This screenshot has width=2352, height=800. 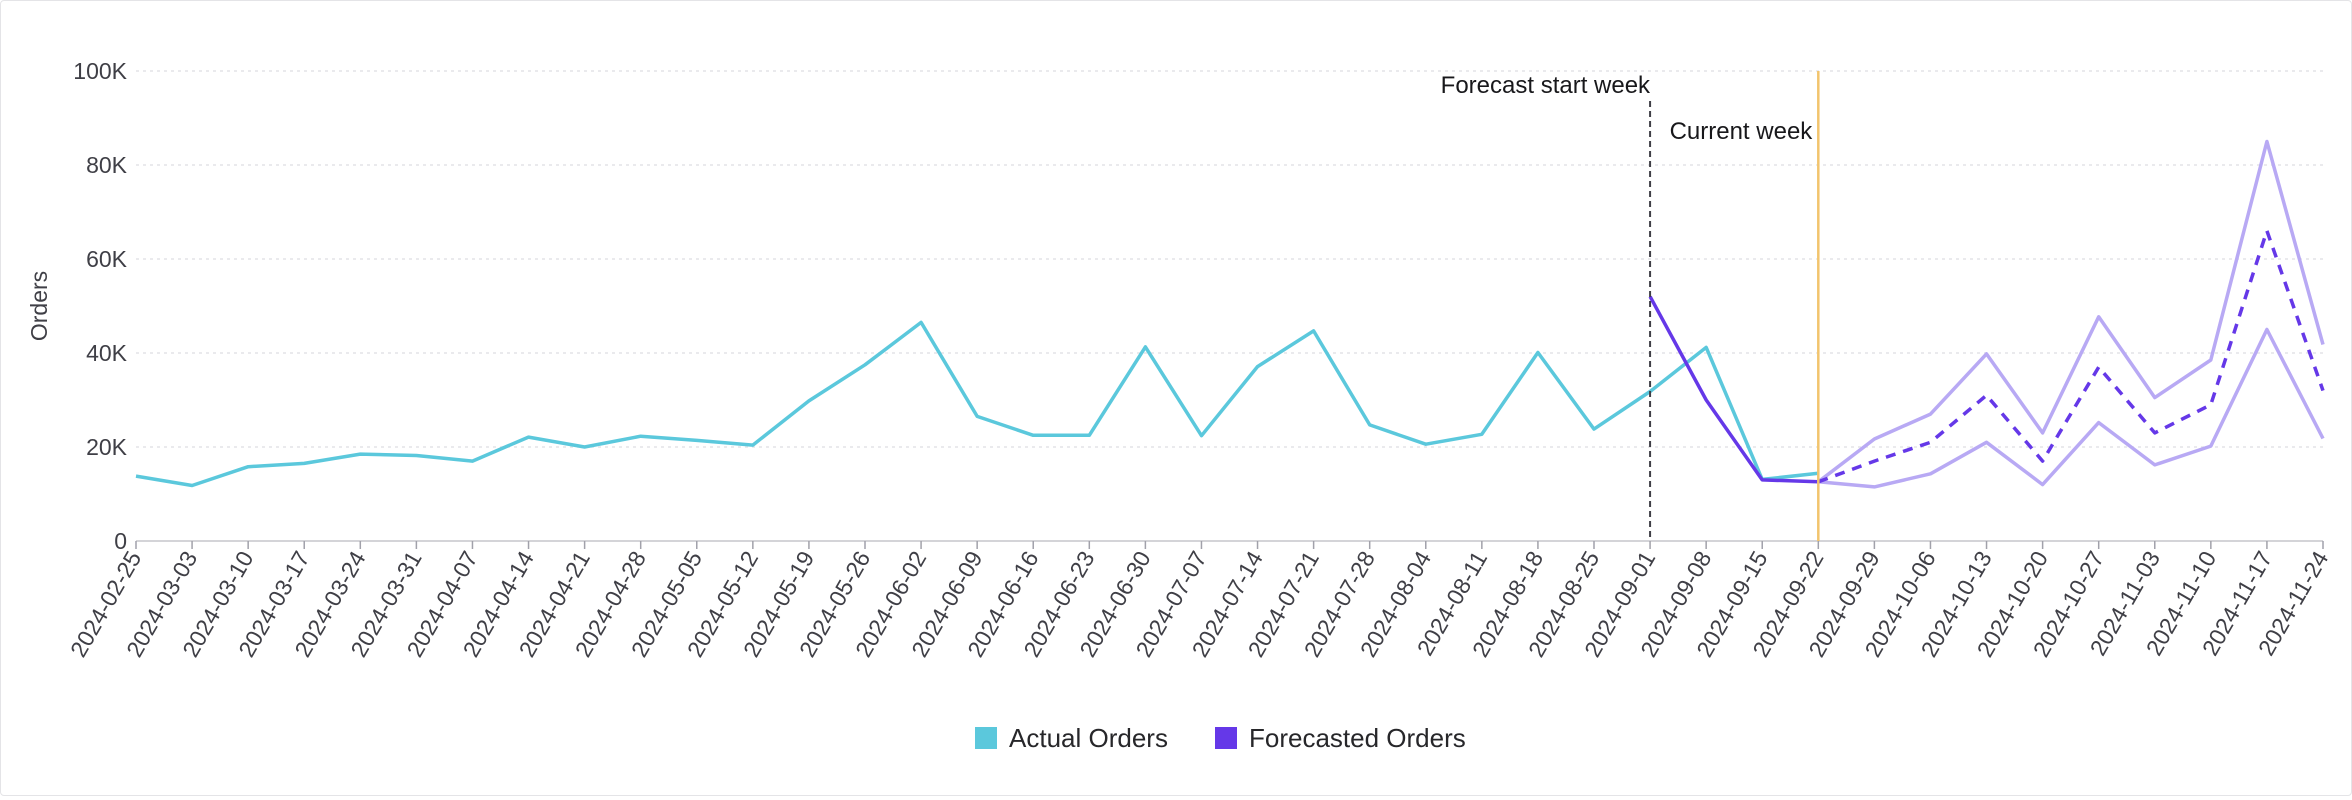 I want to click on legend-swatch-actual, so click(x=986, y=738).